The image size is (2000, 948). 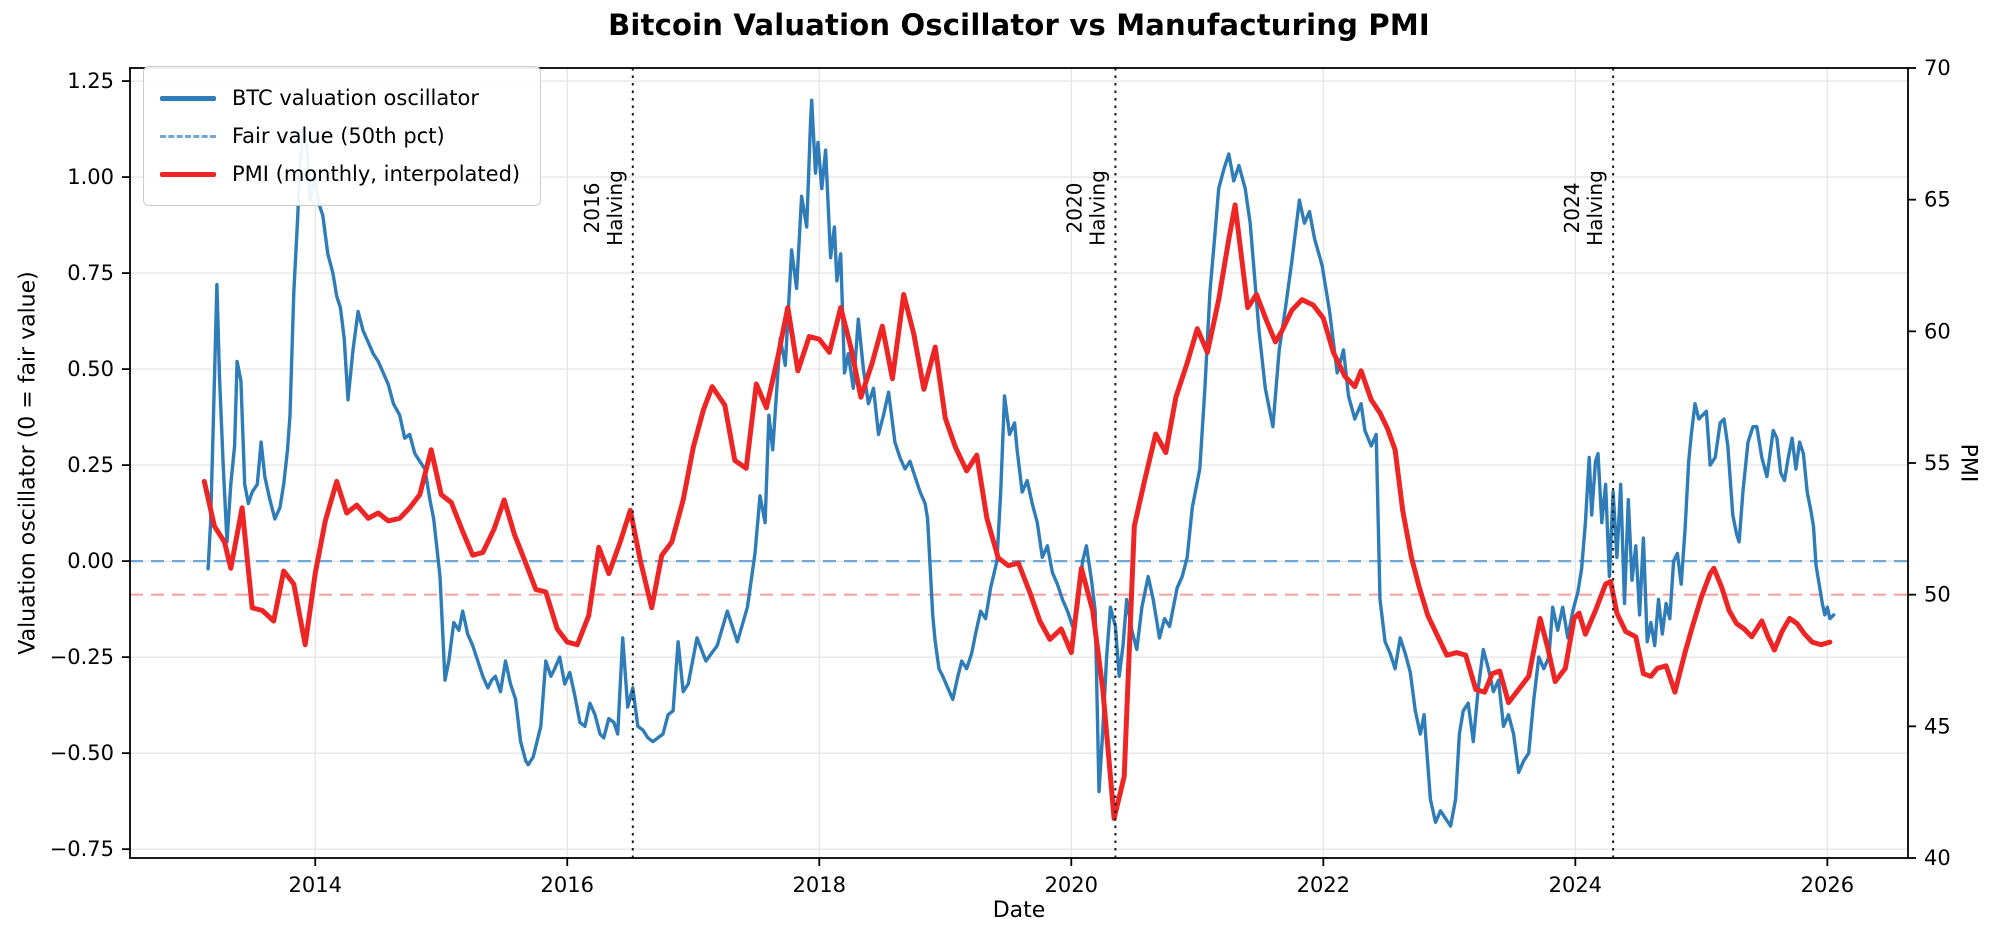 I want to click on x-tick-label: 2022, so click(x=1323, y=885).